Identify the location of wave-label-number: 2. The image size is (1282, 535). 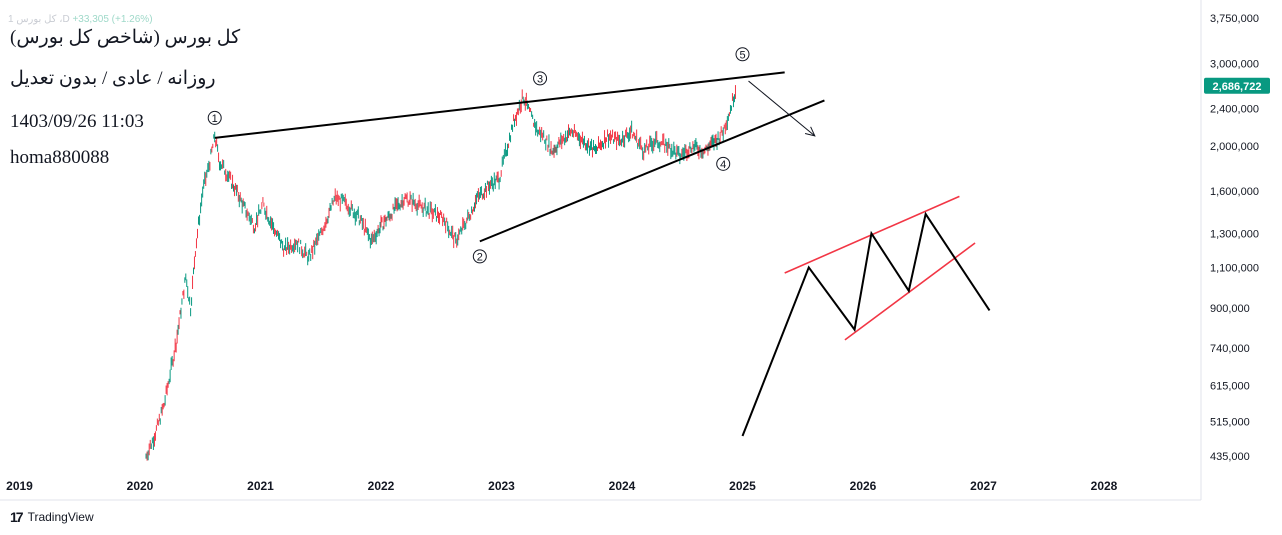
(480, 257).